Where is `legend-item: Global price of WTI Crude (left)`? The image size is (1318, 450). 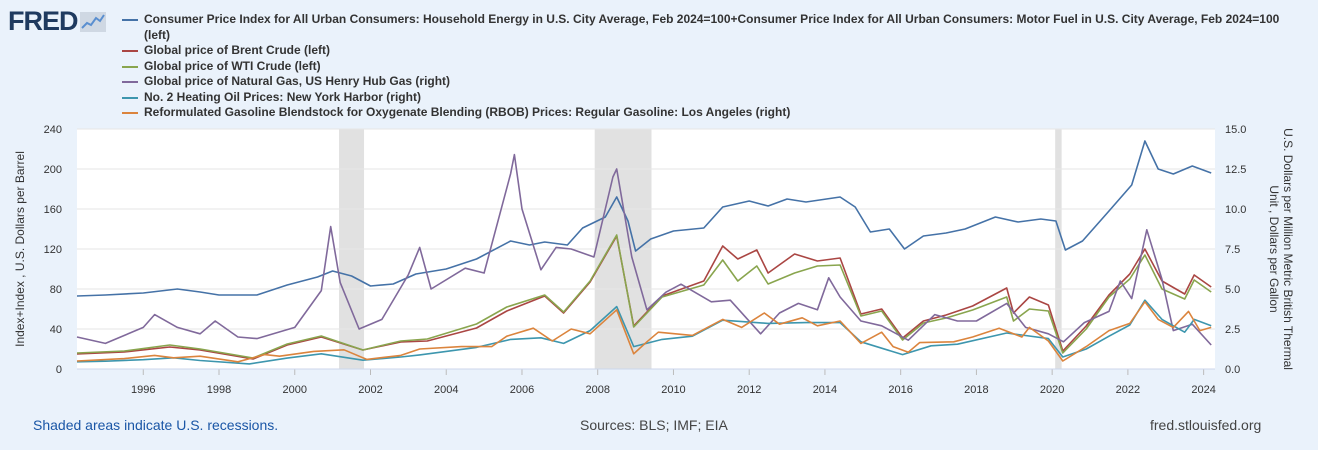 legend-item: Global price of WTI Crude (left) is located at coordinates (712, 67).